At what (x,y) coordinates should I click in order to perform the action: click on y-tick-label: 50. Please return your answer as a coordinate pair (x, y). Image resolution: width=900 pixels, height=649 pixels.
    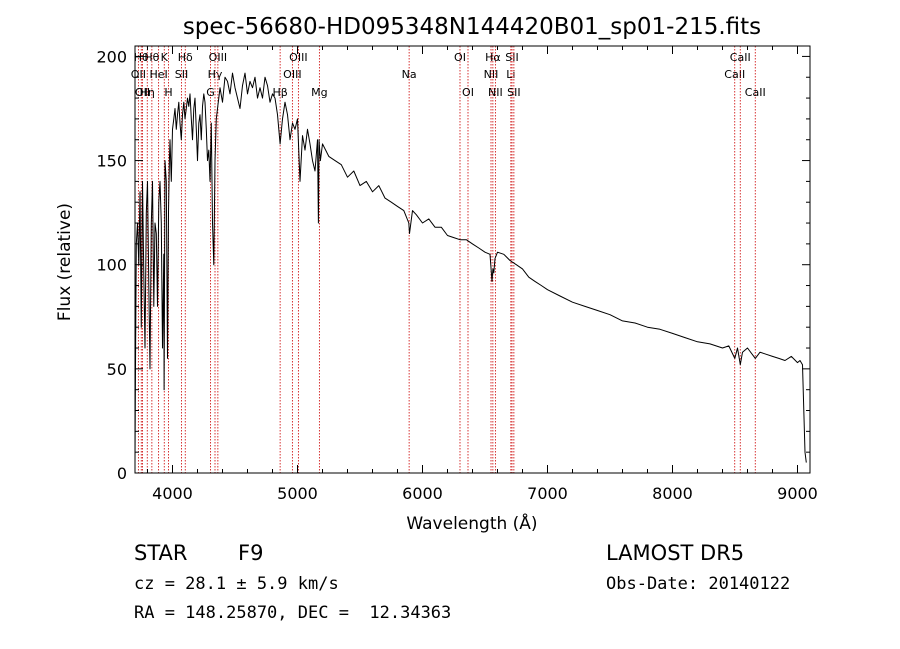
    Looking at the image, I should click on (117, 369).